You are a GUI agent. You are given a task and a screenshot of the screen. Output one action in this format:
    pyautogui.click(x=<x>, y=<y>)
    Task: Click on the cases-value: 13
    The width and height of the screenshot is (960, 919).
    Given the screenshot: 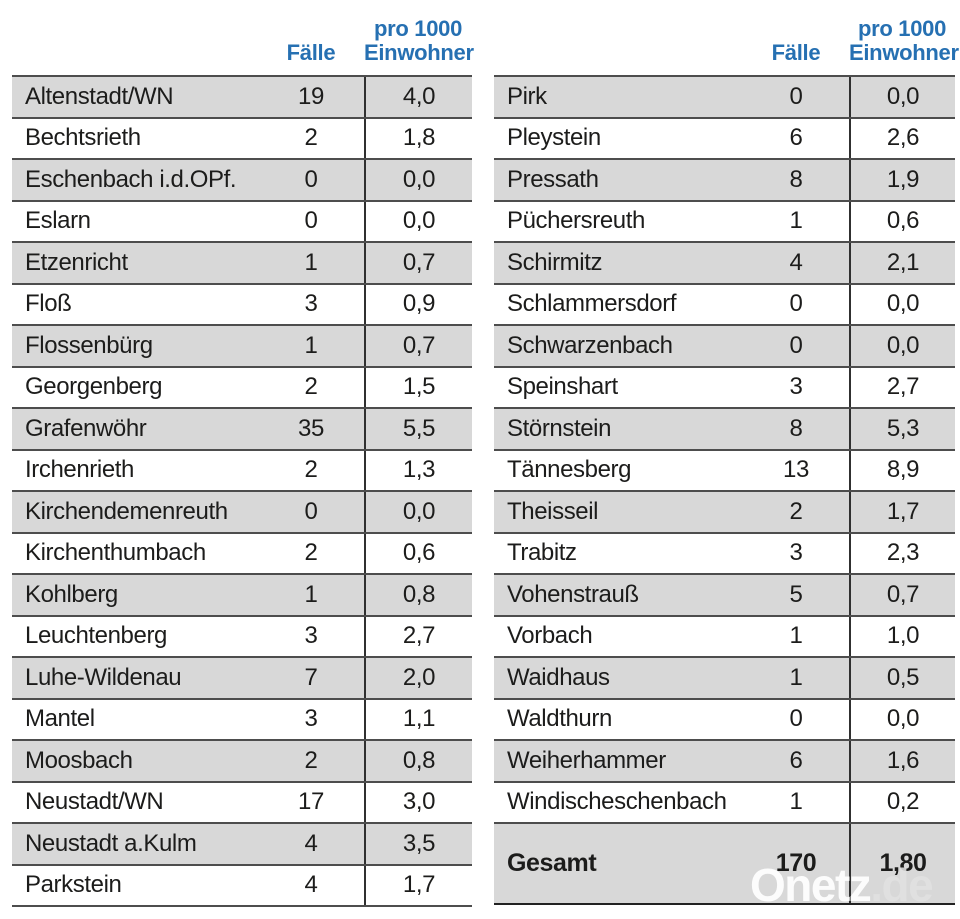 What is the action you would take?
    pyautogui.click(x=796, y=470)
    